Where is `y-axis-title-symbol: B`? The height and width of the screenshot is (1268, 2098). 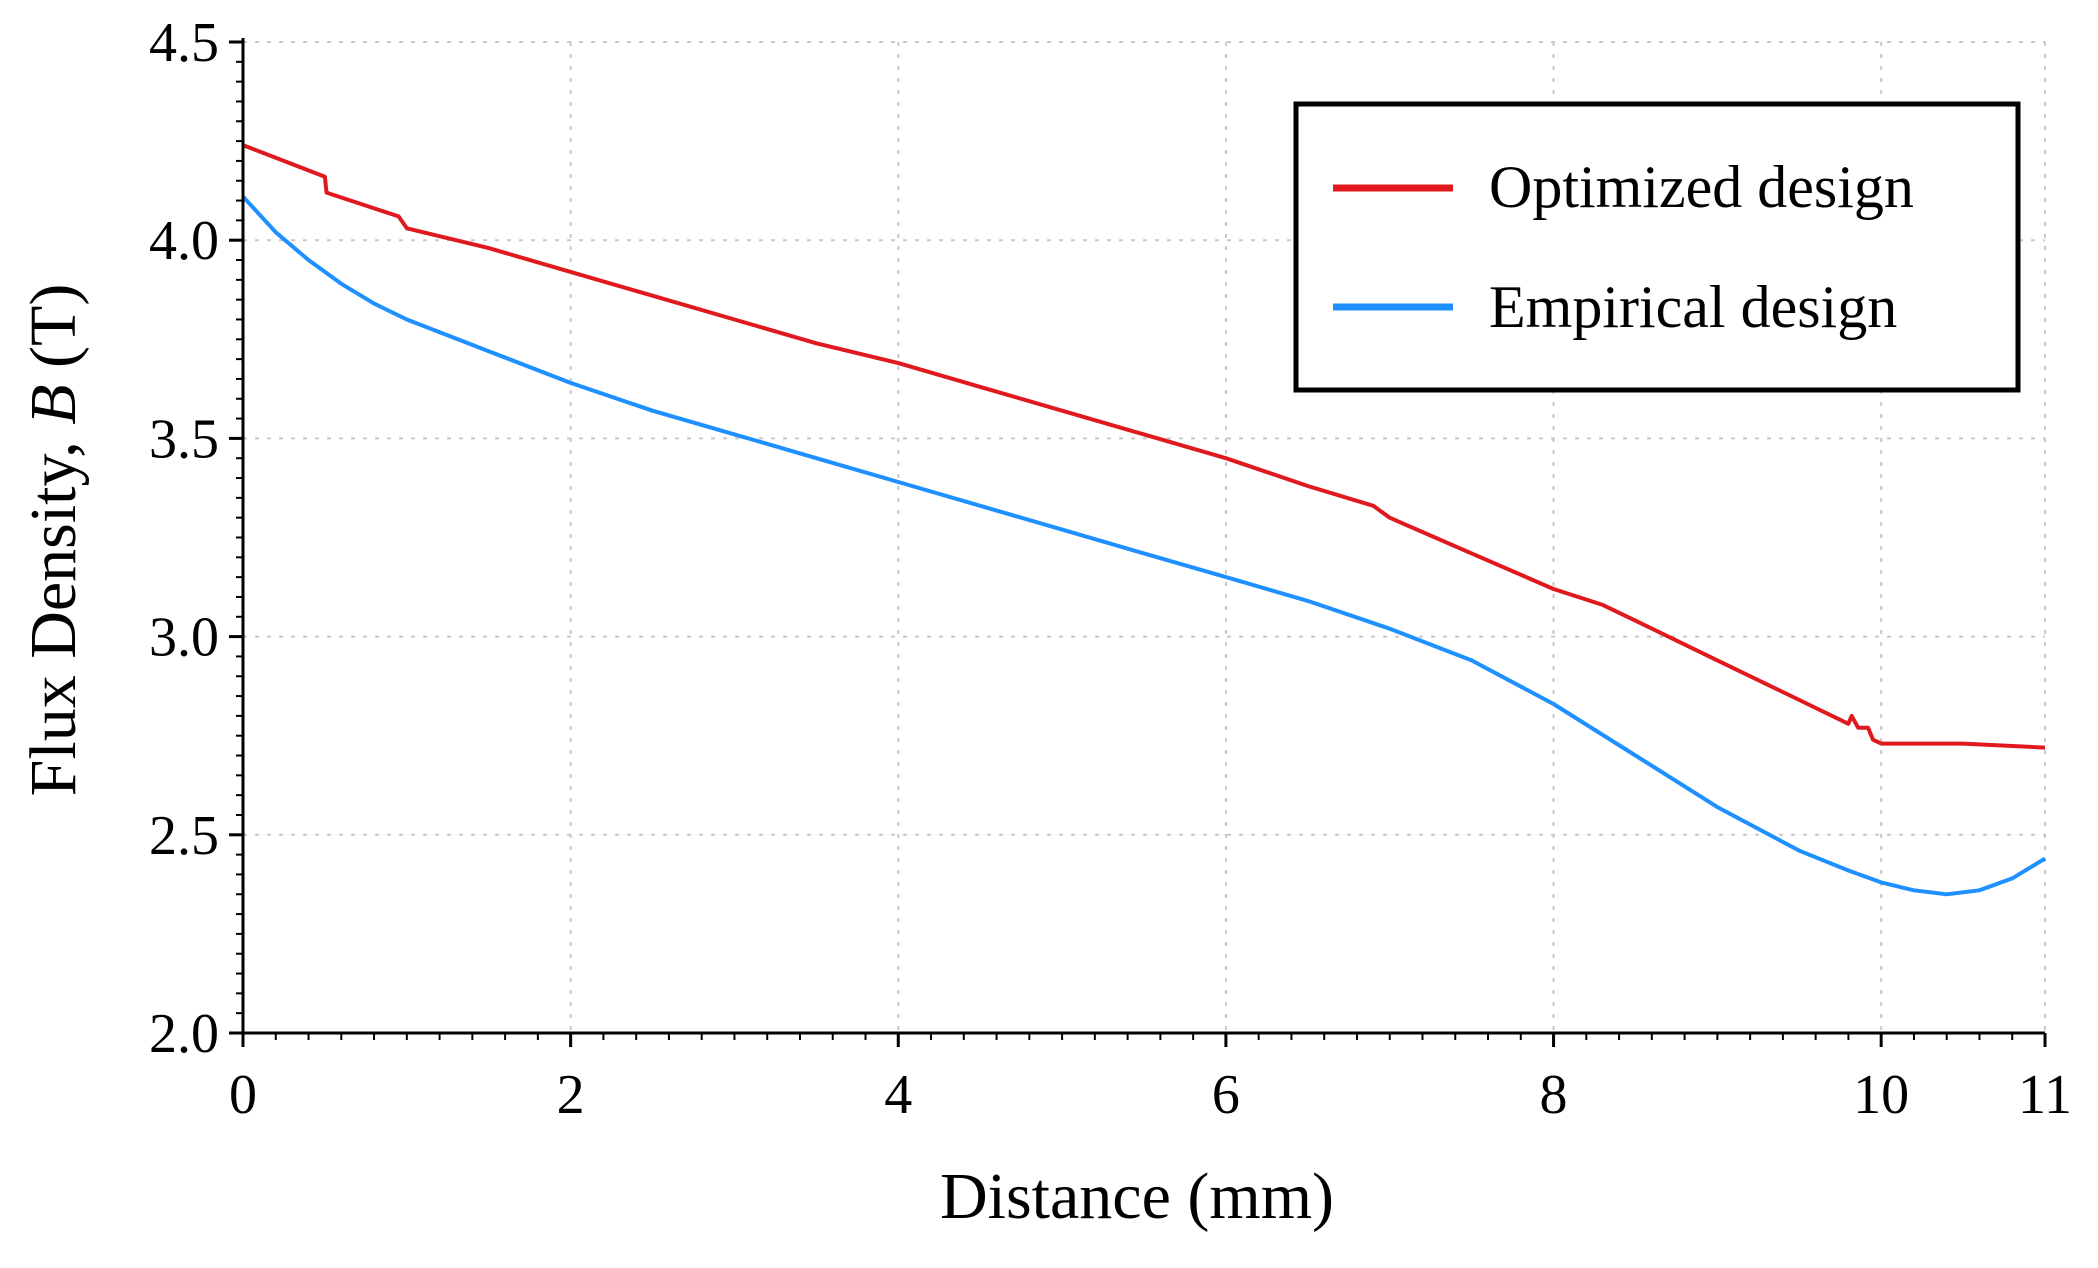 y-axis-title-symbol: B is located at coordinates (53, 404).